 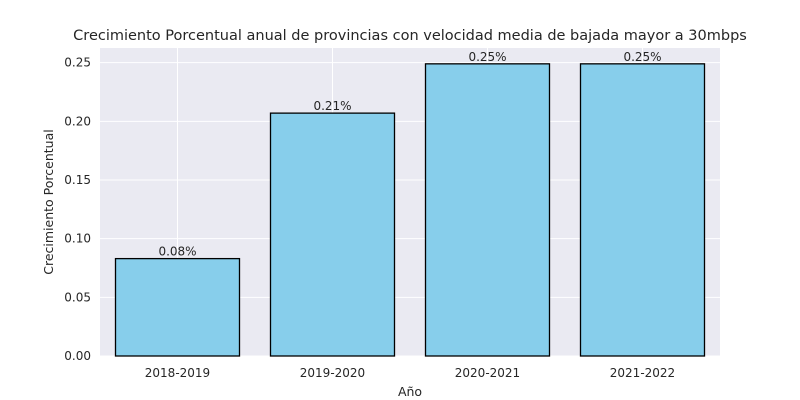 I want to click on x-tick-label: 2021-2022, so click(x=642, y=373).